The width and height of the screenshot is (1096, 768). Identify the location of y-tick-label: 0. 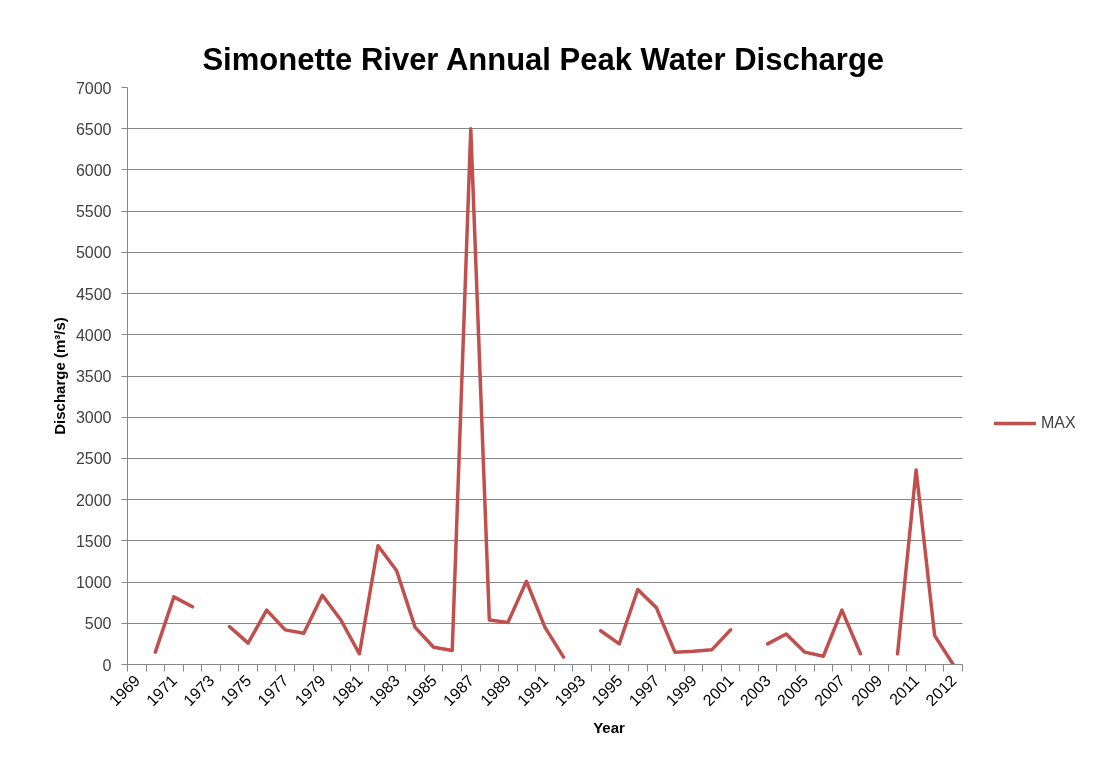
(107, 665).